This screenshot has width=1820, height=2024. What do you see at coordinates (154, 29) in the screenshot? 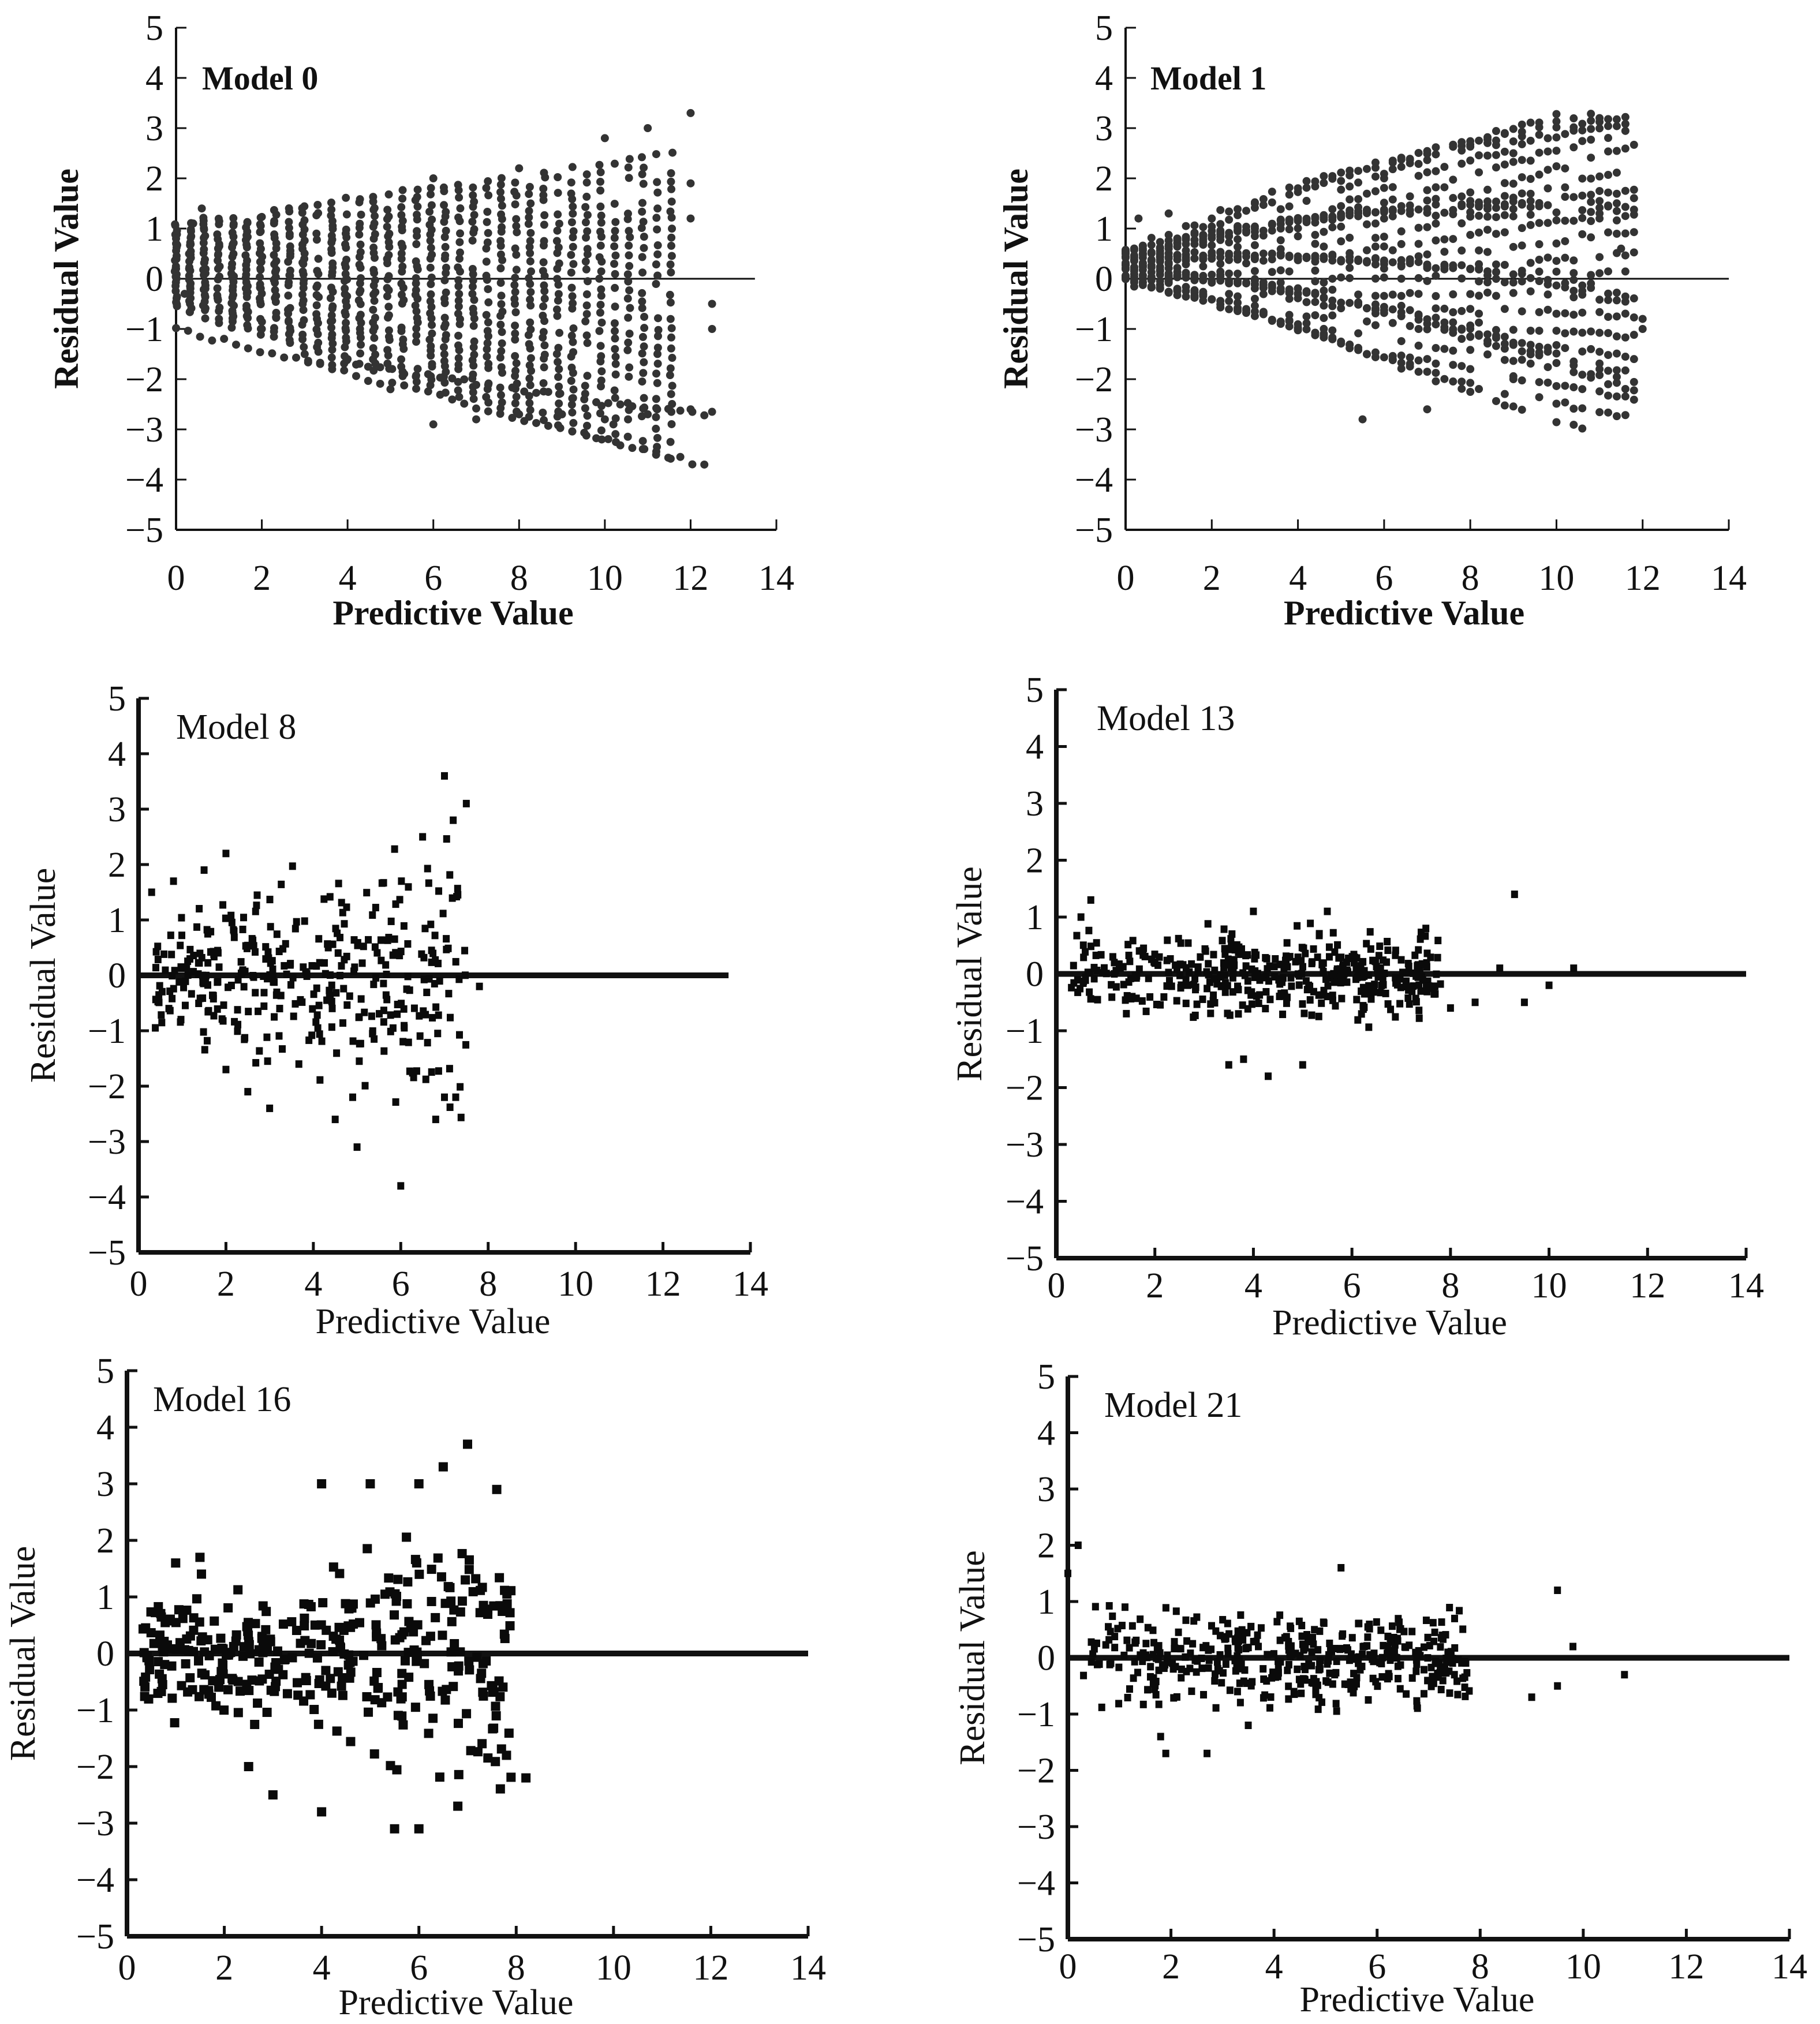
I see `y-tick-label: 5` at bounding box center [154, 29].